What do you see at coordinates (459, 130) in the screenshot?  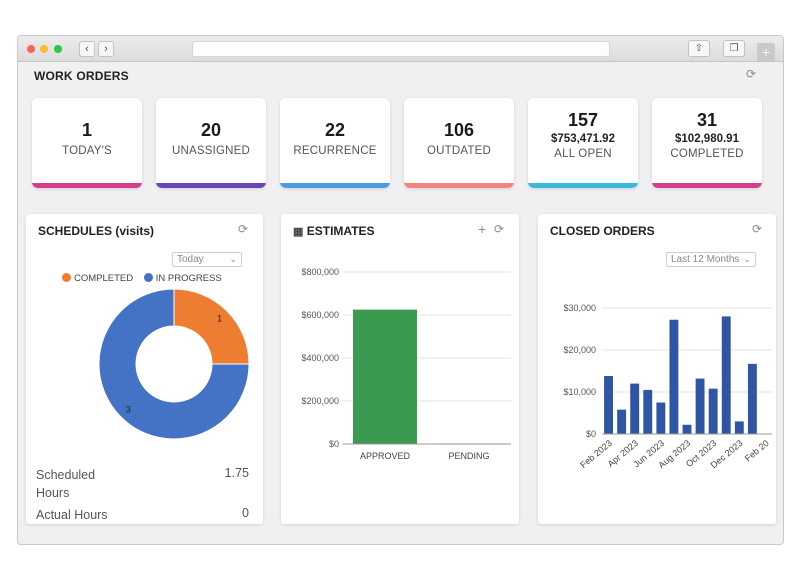 I see `card-value: 106` at bounding box center [459, 130].